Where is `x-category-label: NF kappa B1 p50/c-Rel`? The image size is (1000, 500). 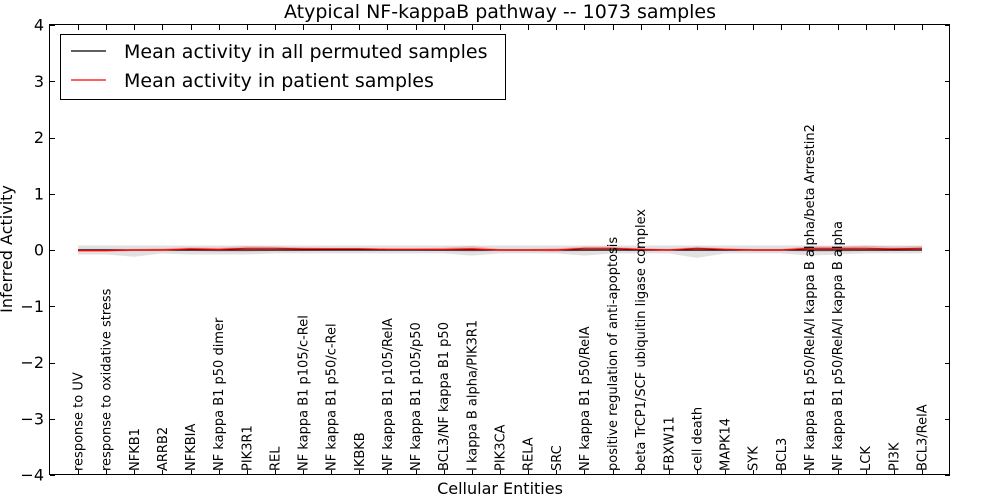
x-category-label: NF kappa B1 p50/c-Rel is located at coordinates (332, 397).